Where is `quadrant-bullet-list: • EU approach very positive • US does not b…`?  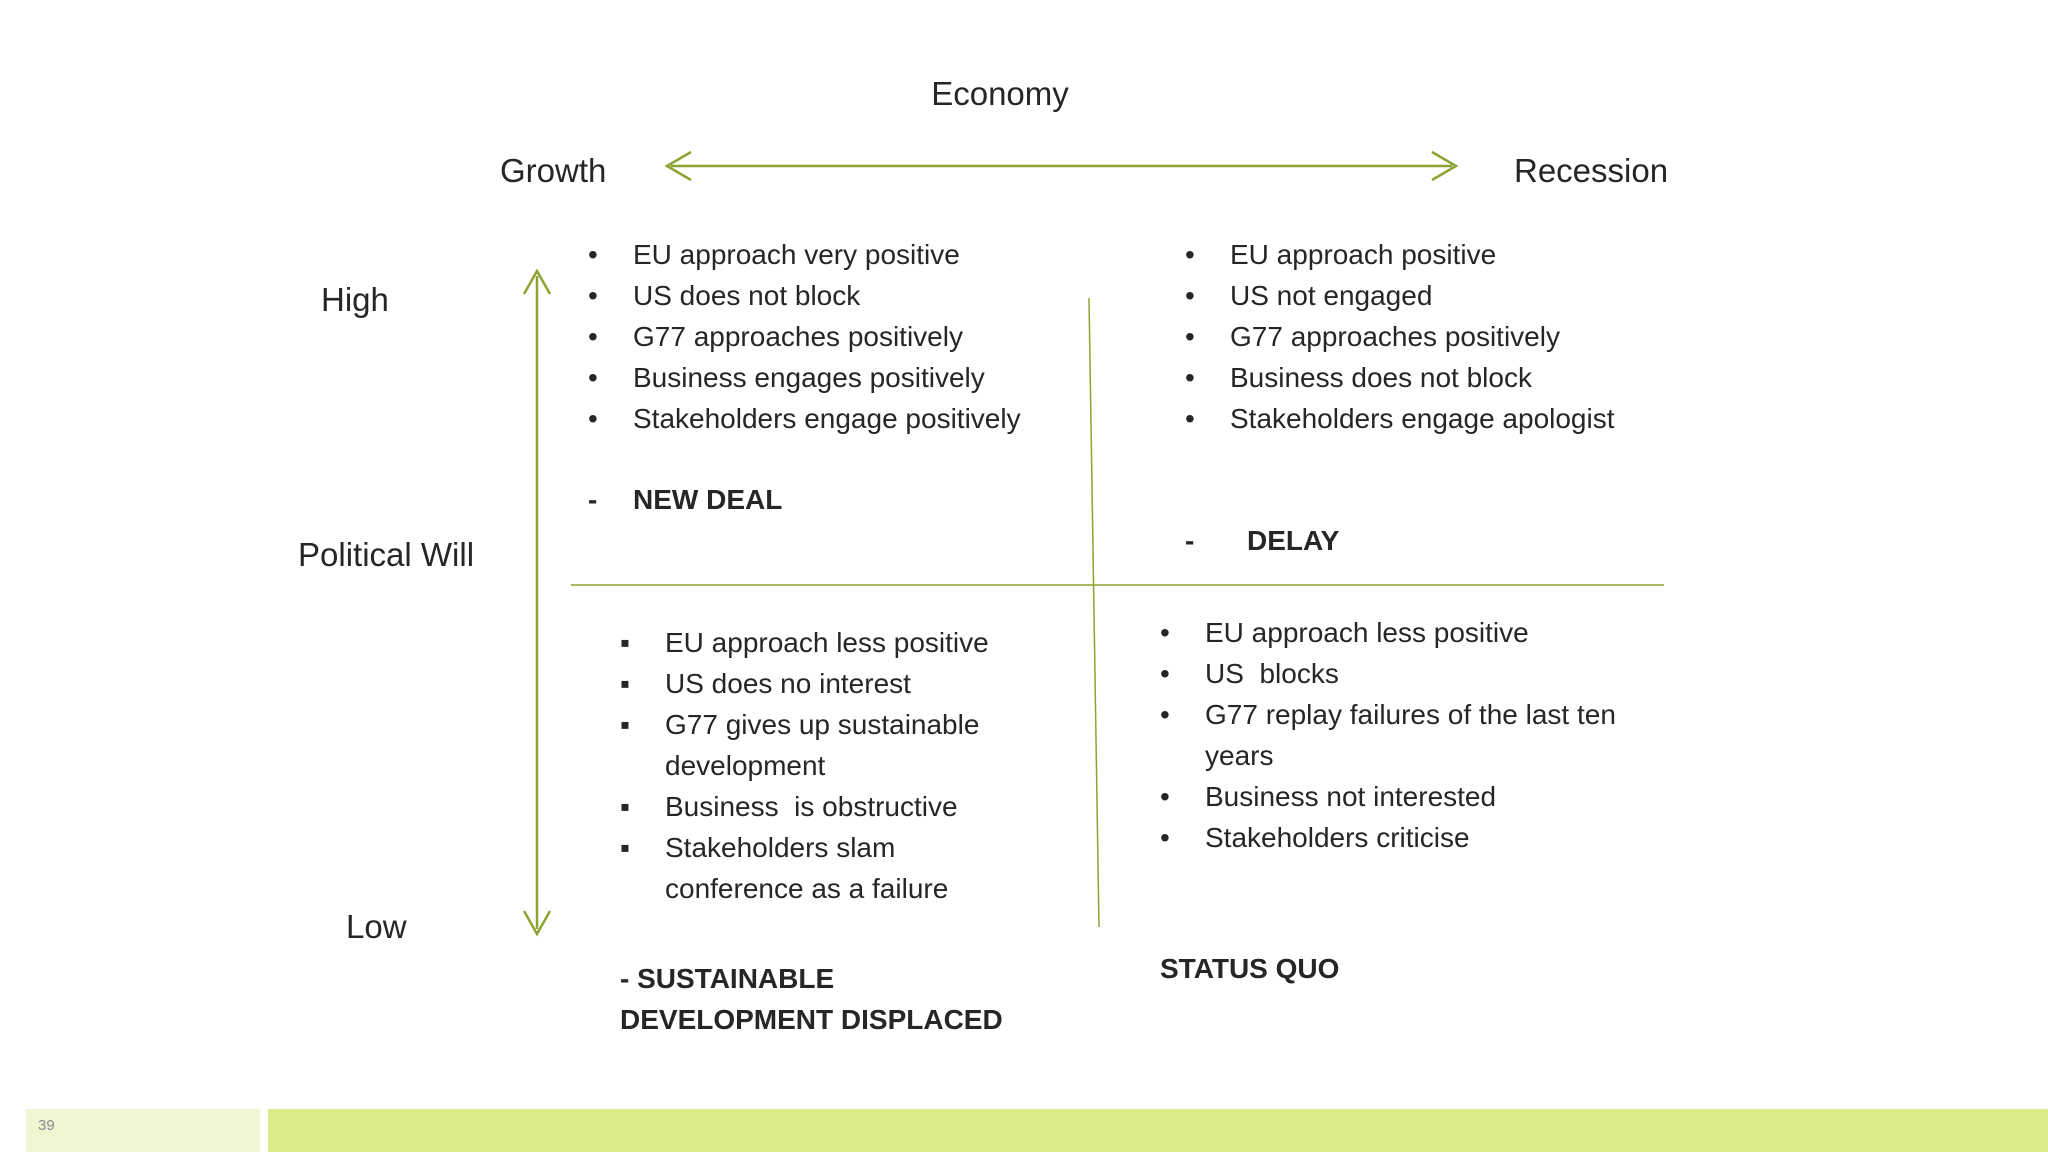 quadrant-bullet-list: • EU approach very positive • US does not b… is located at coordinates (810, 336).